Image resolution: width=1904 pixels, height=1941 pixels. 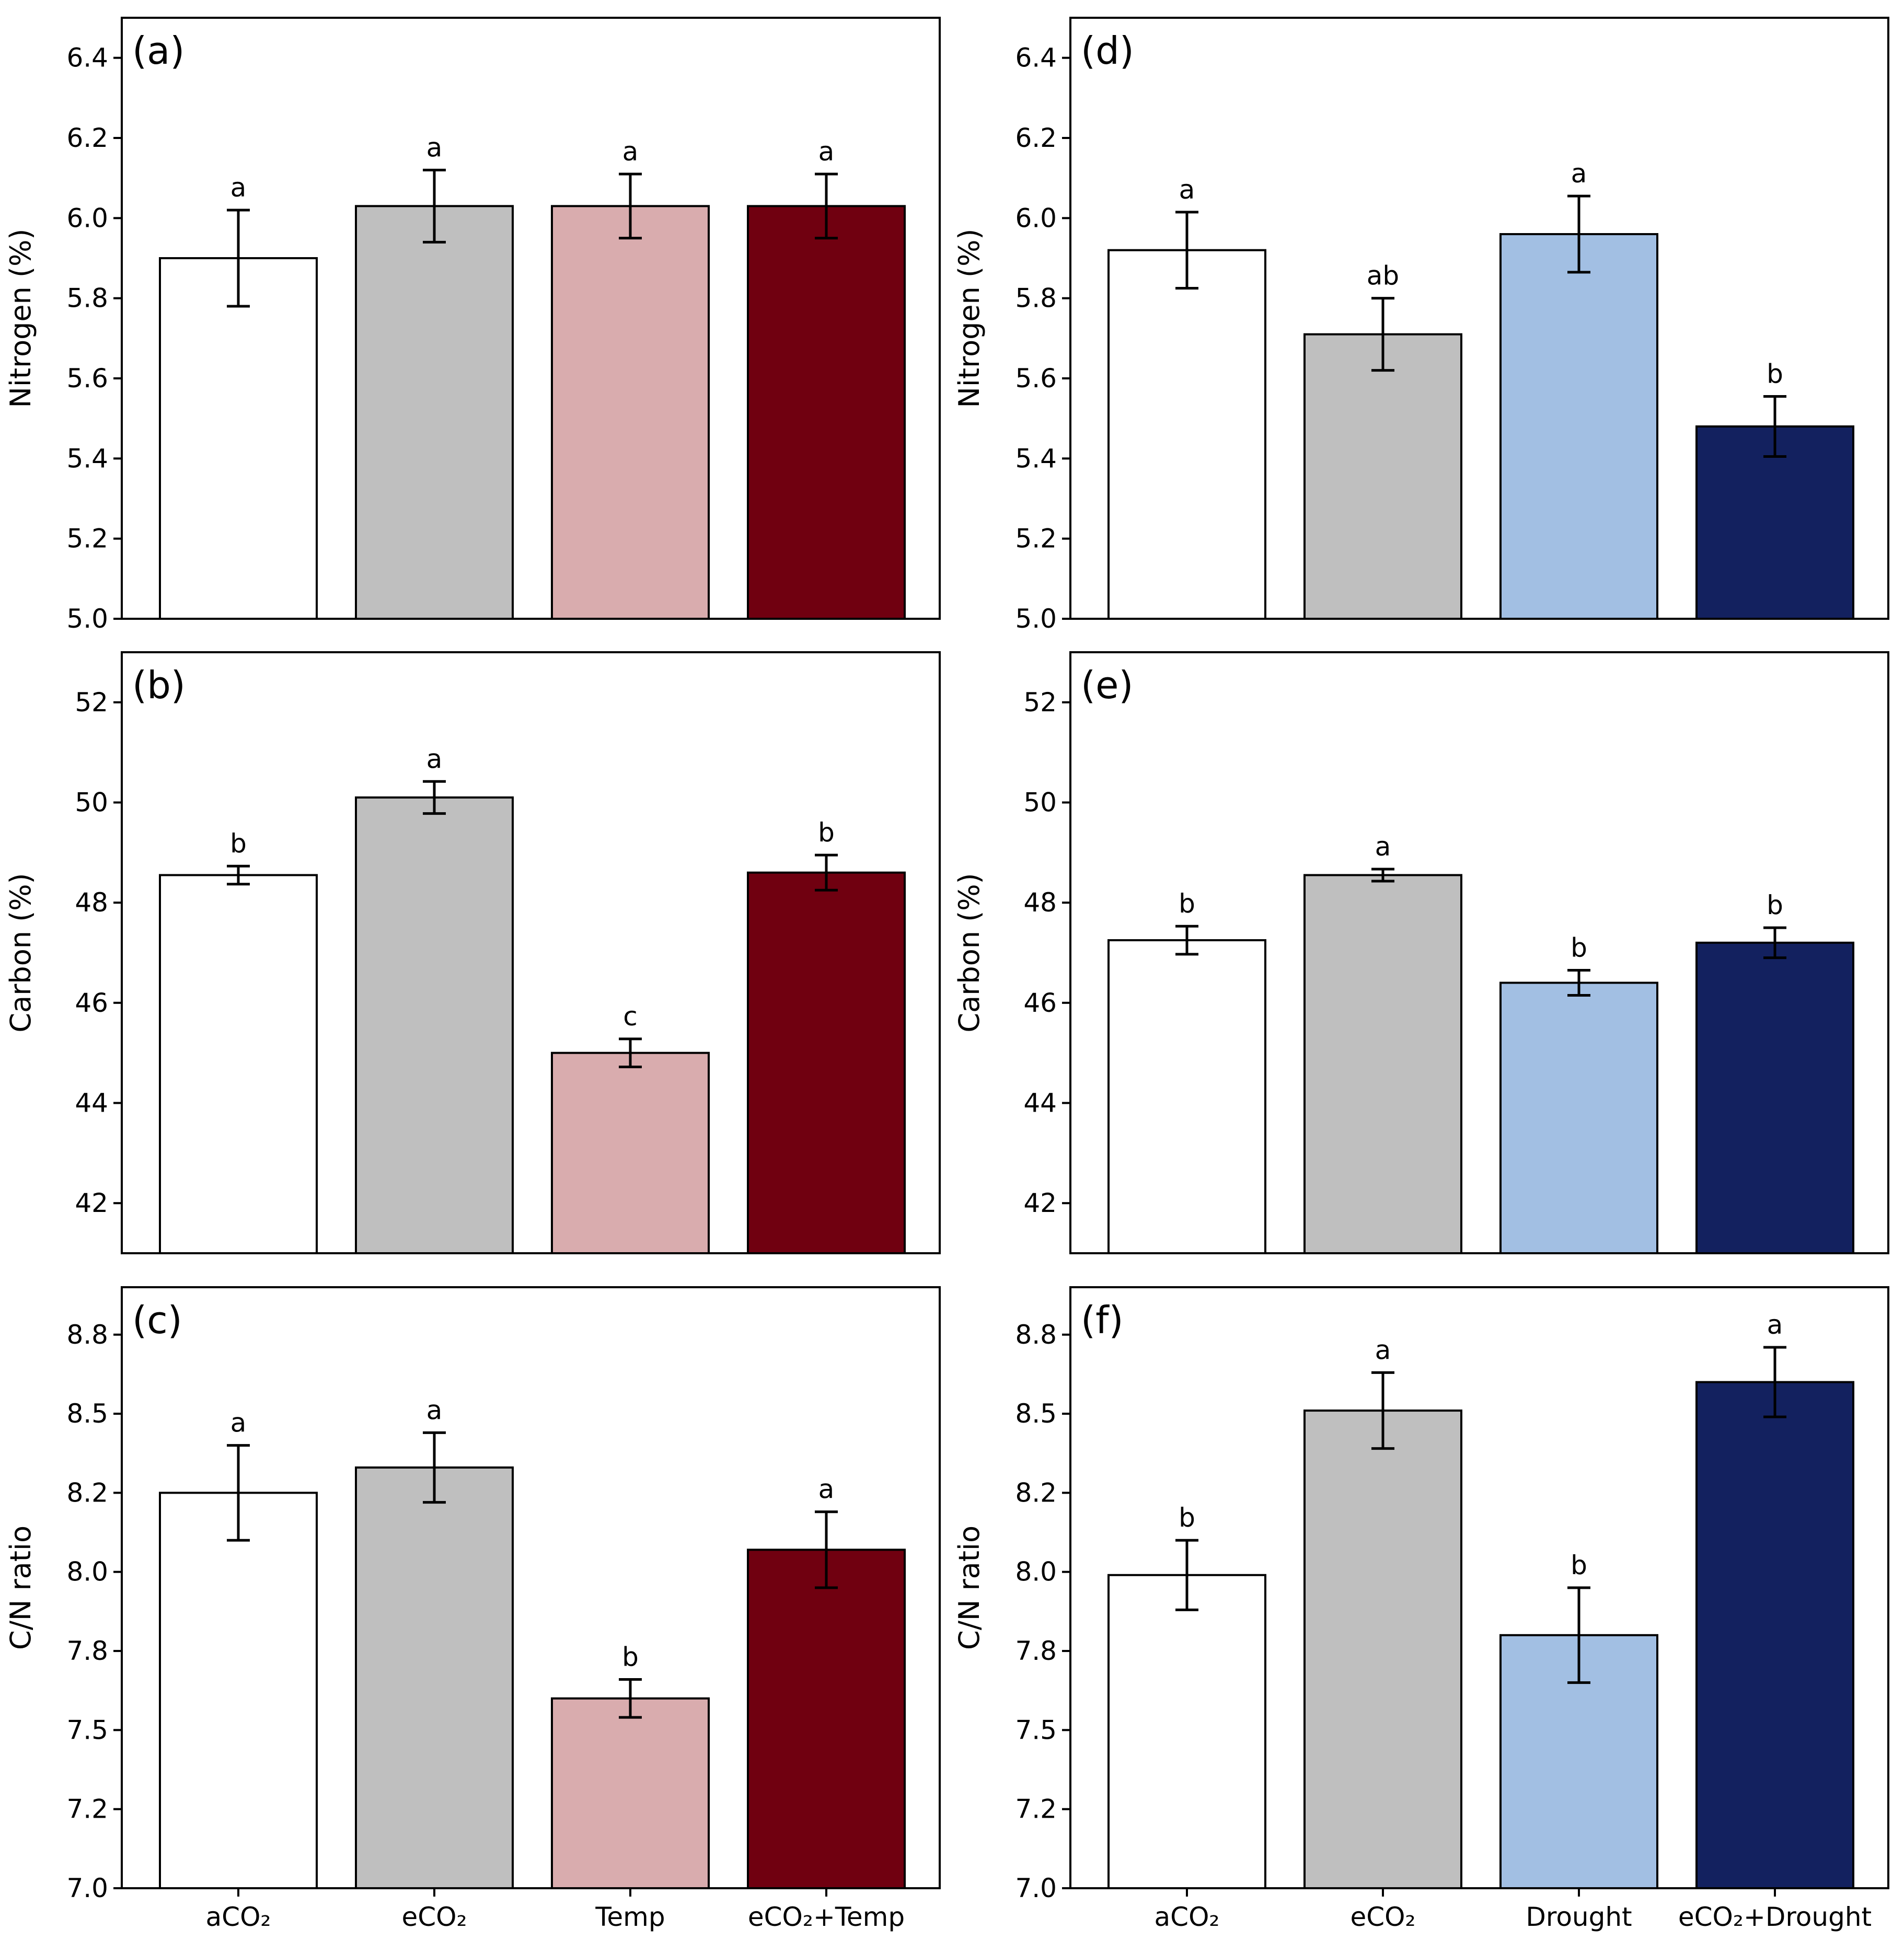 What do you see at coordinates (87, 1888) in the screenshot?
I see `y-tick-label: 7.0` at bounding box center [87, 1888].